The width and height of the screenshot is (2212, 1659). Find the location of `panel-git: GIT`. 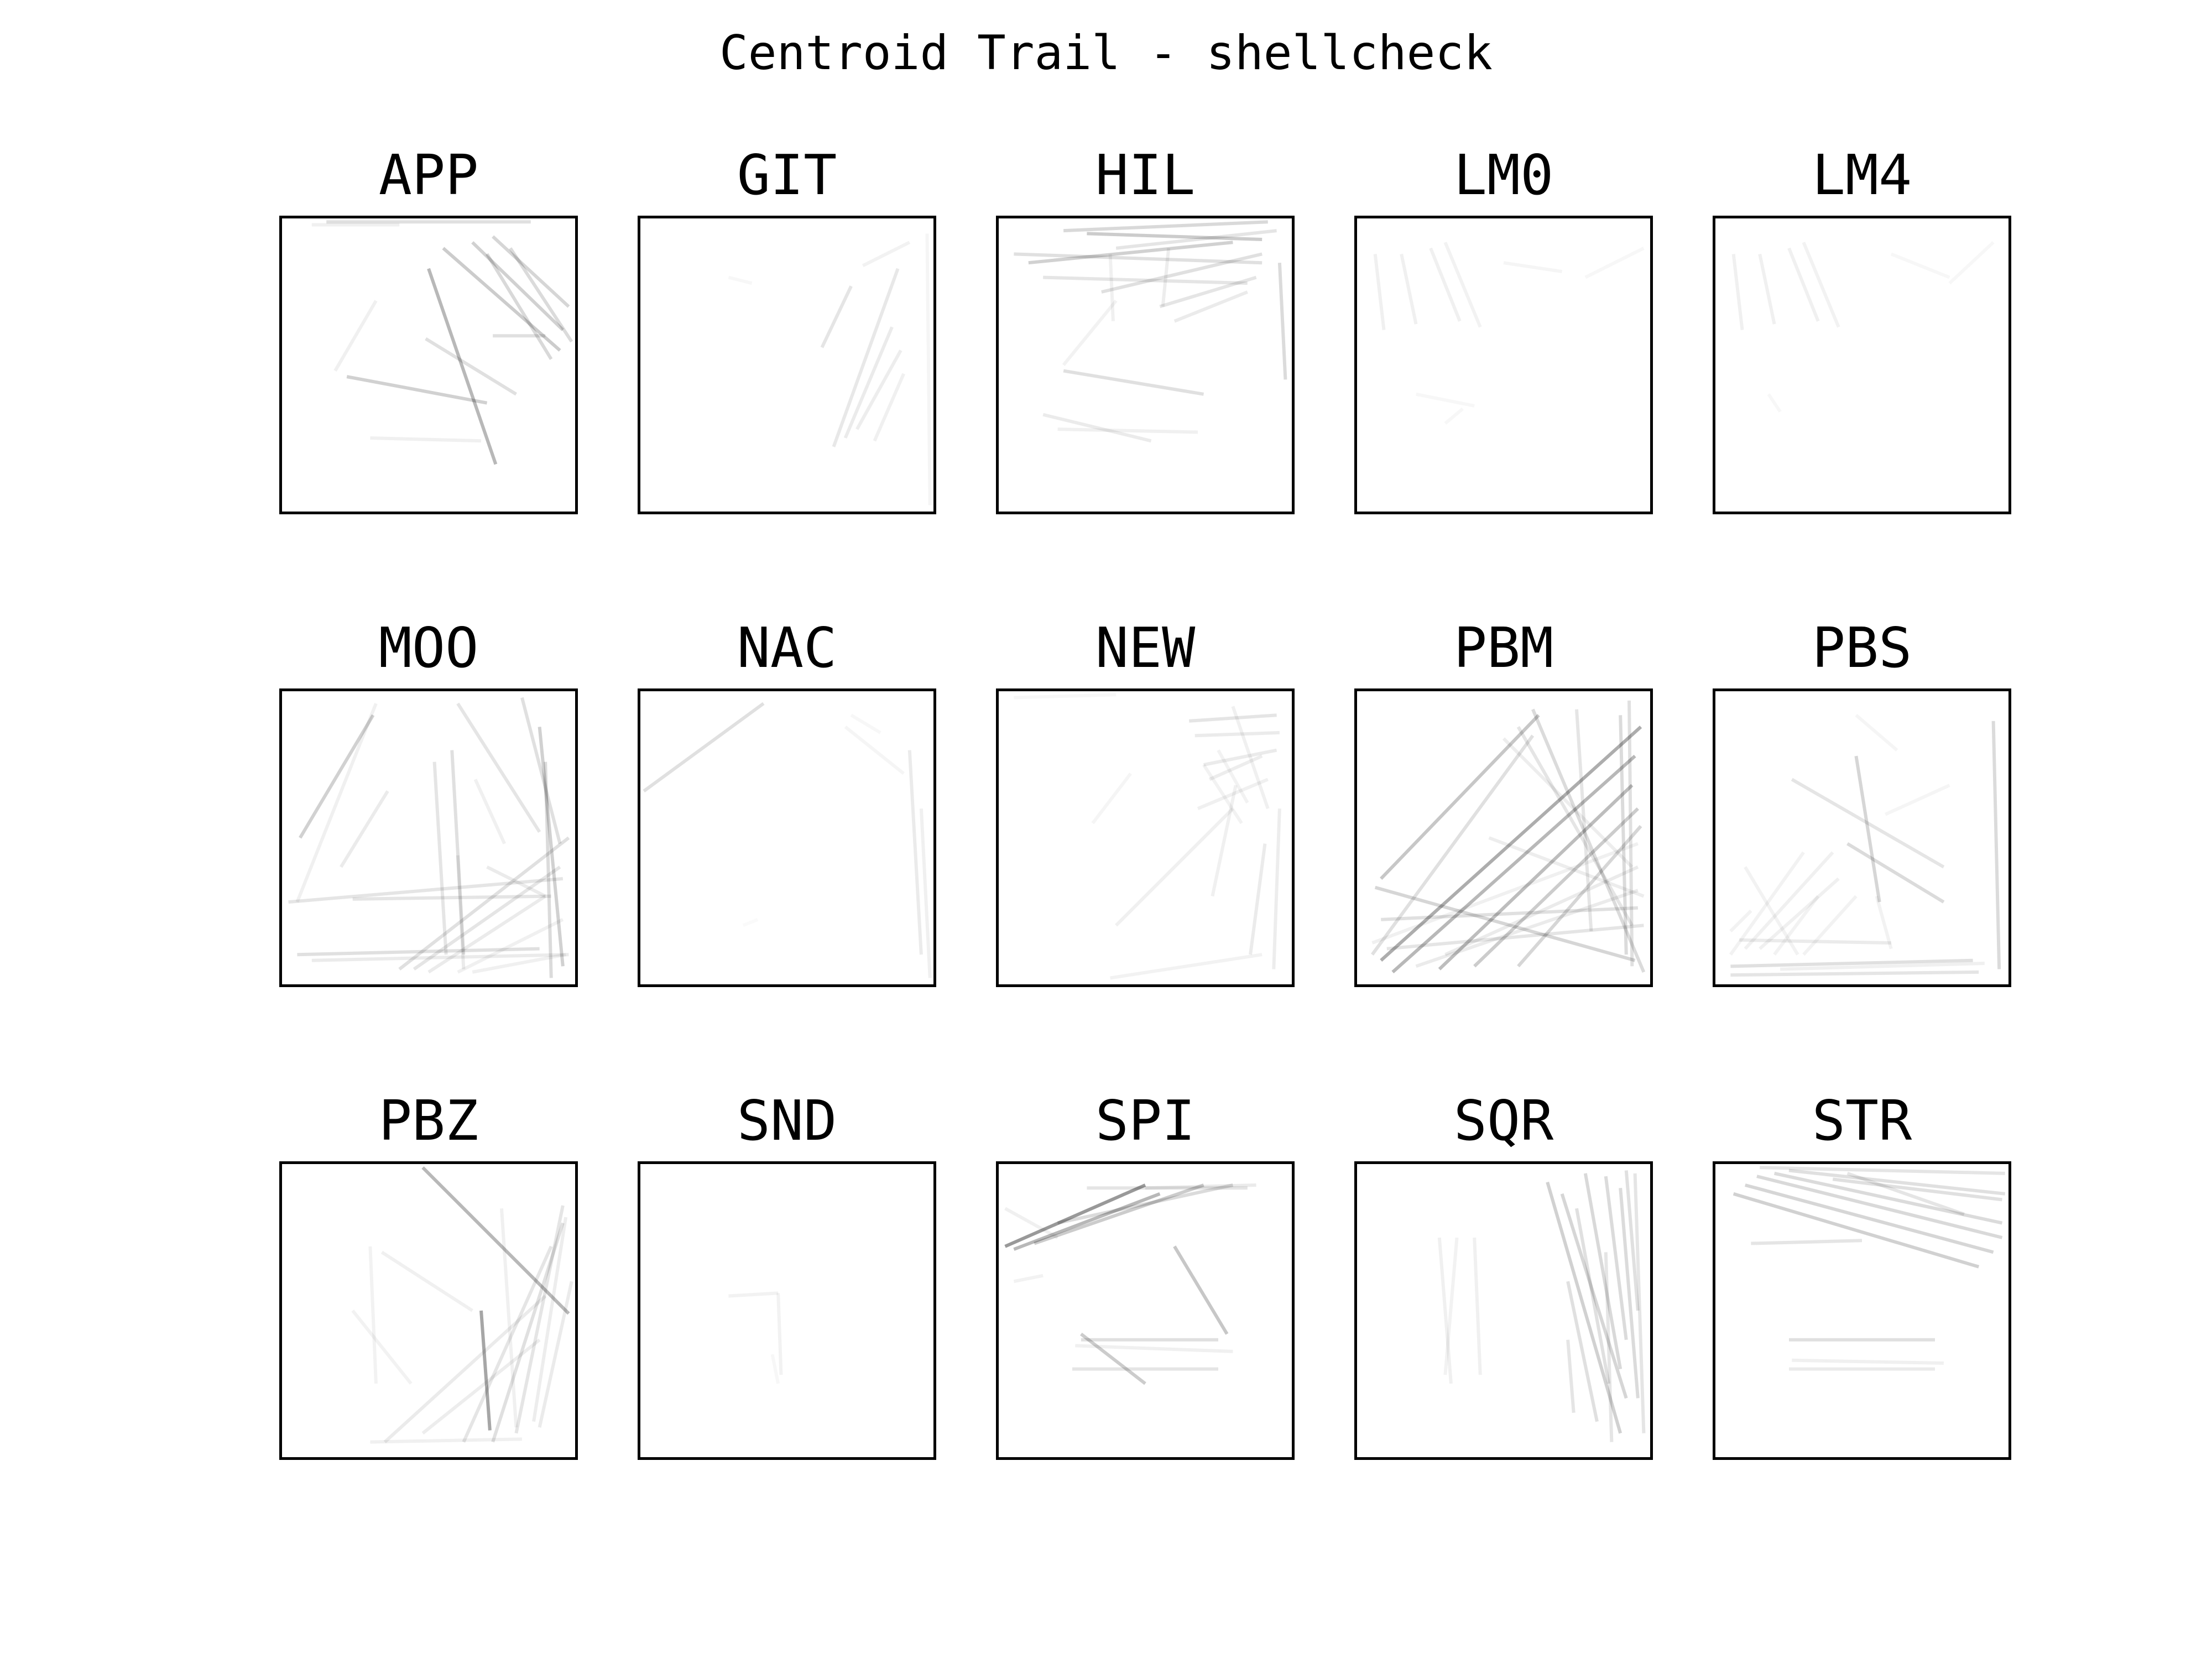

panel-git: GIT is located at coordinates (787, 330).